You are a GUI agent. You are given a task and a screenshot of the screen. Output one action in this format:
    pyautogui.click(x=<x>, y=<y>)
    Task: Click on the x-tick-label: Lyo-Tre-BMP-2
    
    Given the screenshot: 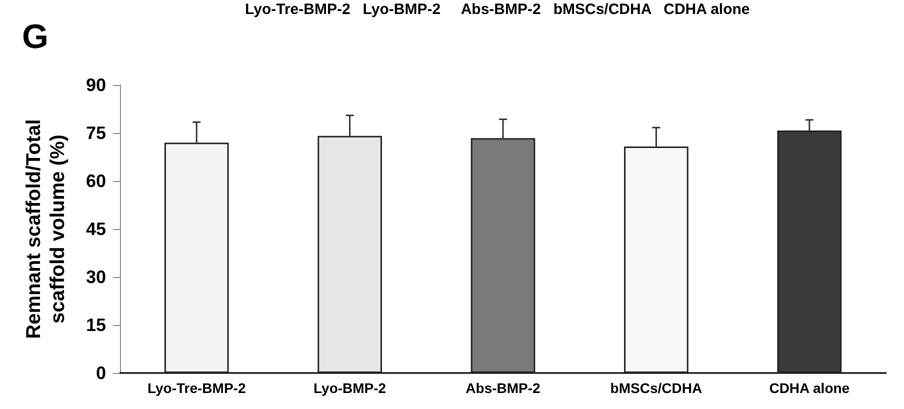 What is the action you would take?
    pyautogui.click(x=196, y=388)
    